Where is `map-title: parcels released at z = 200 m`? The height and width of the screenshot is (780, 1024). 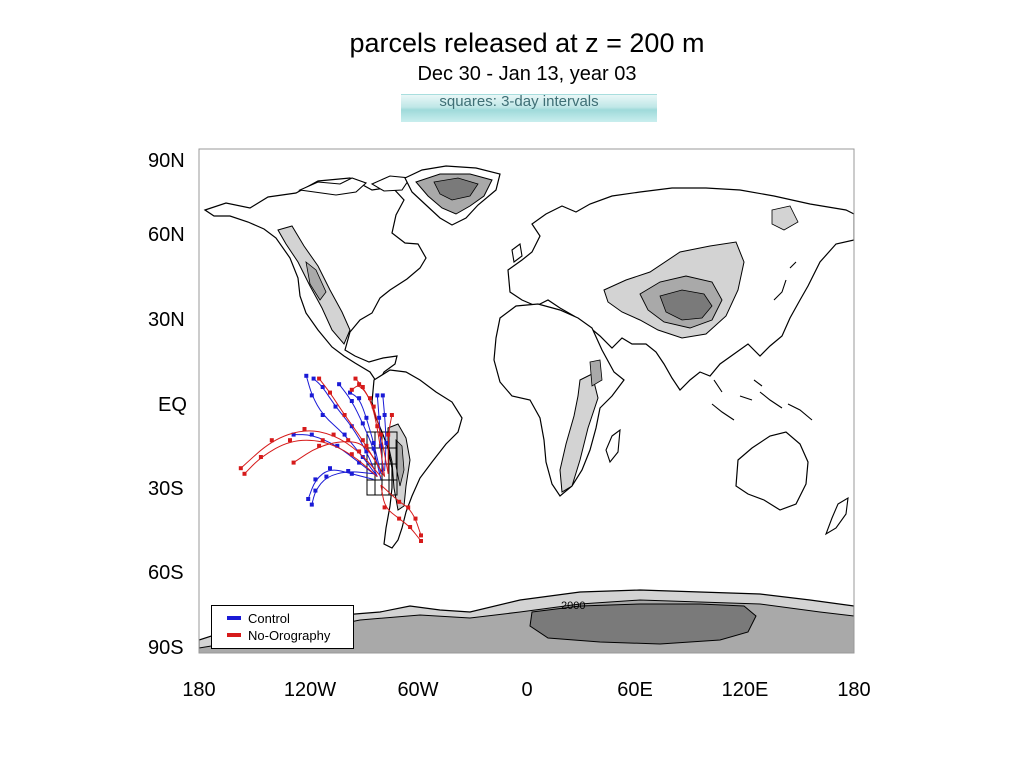 map-title: parcels released at z = 200 m is located at coordinates (527, 43).